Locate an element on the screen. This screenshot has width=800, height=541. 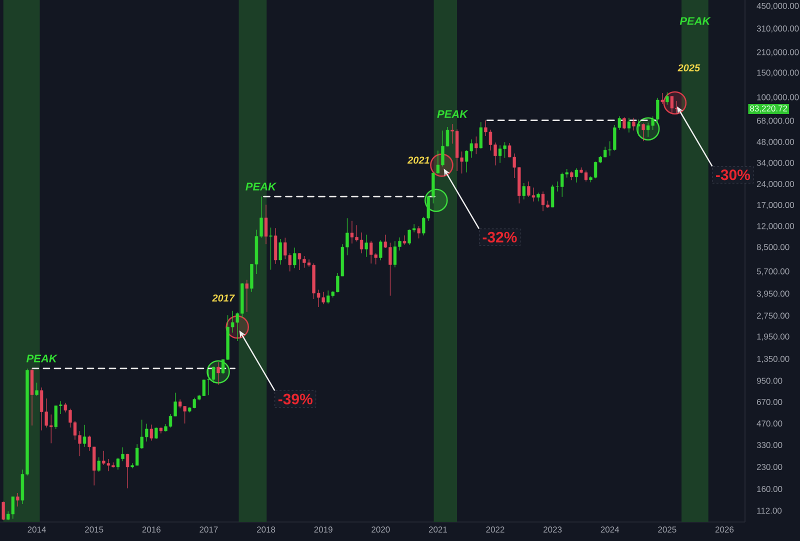
x-tick-label: 2020 is located at coordinates (381, 529).